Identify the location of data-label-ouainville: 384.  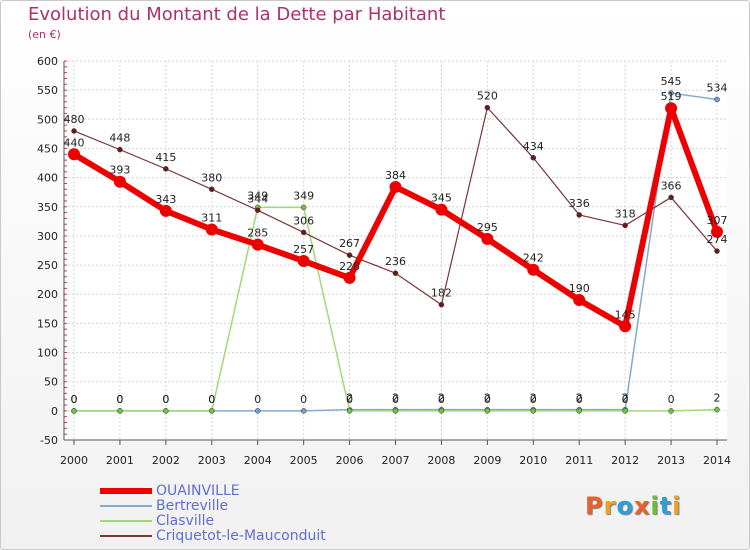
(395, 175).